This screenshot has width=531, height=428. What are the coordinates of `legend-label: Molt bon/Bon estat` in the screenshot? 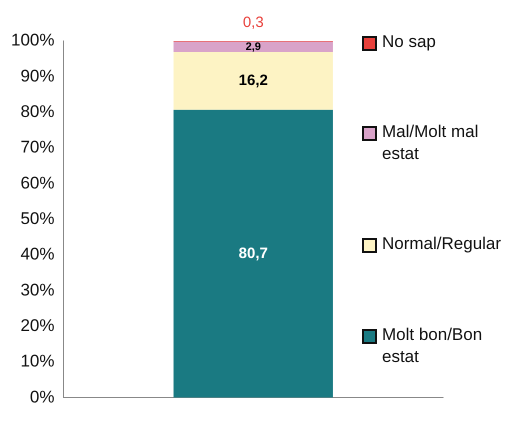 It's located at (433, 346).